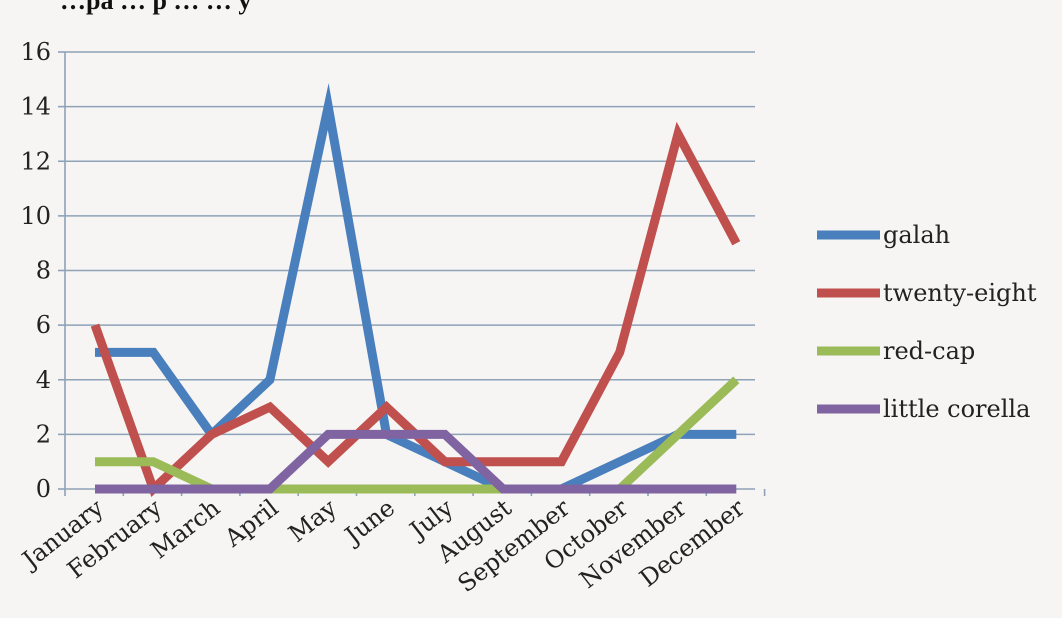  What do you see at coordinates (43, 434) in the screenshot?
I see `y-tick-label: 2` at bounding box center [43, 434].